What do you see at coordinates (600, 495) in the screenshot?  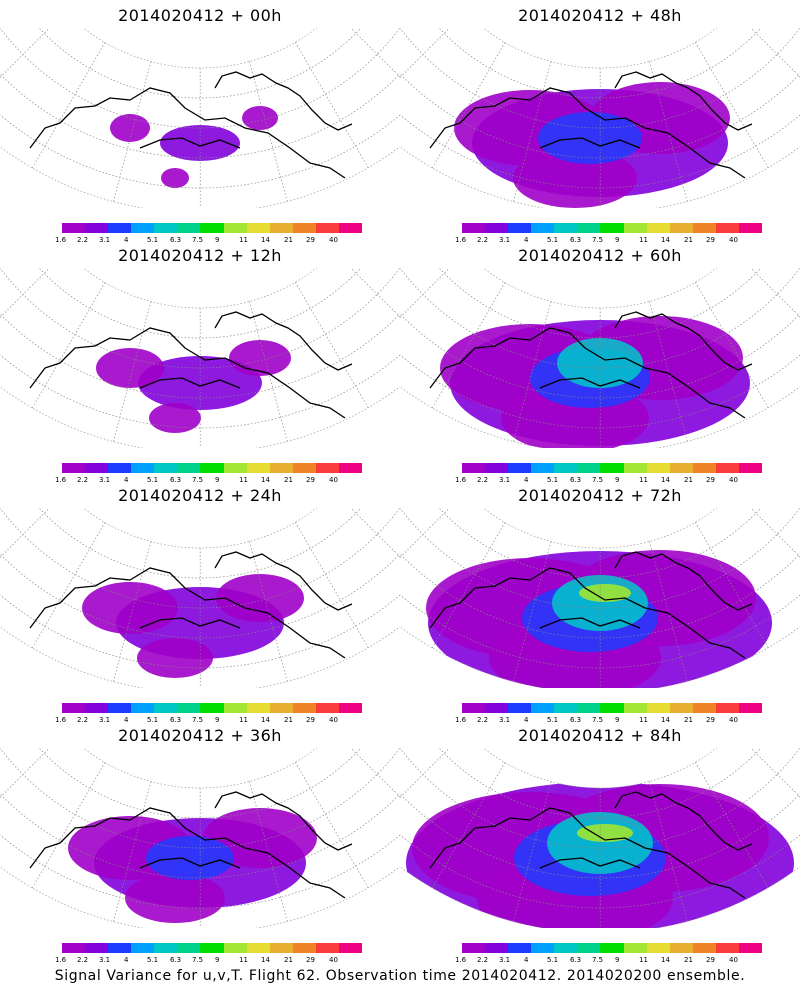 I see `panel-title: 2014020412 + 72h` at bounding box center [600, 495].